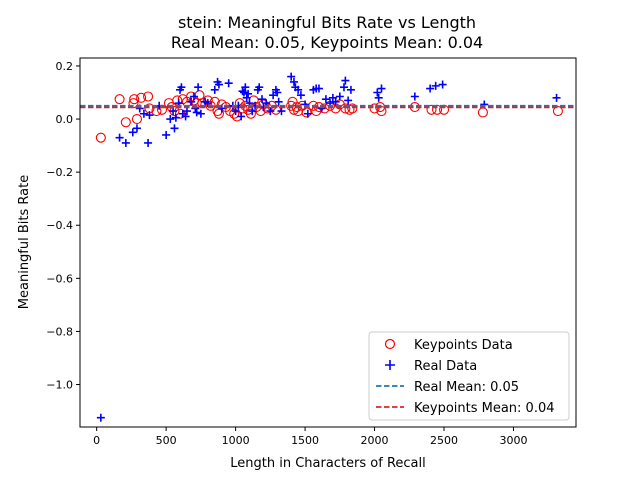  What do you see at coordinates (513, 440) in the screenshot?
I see `x-tick-label: 3000` at bounding box center [513, 440].